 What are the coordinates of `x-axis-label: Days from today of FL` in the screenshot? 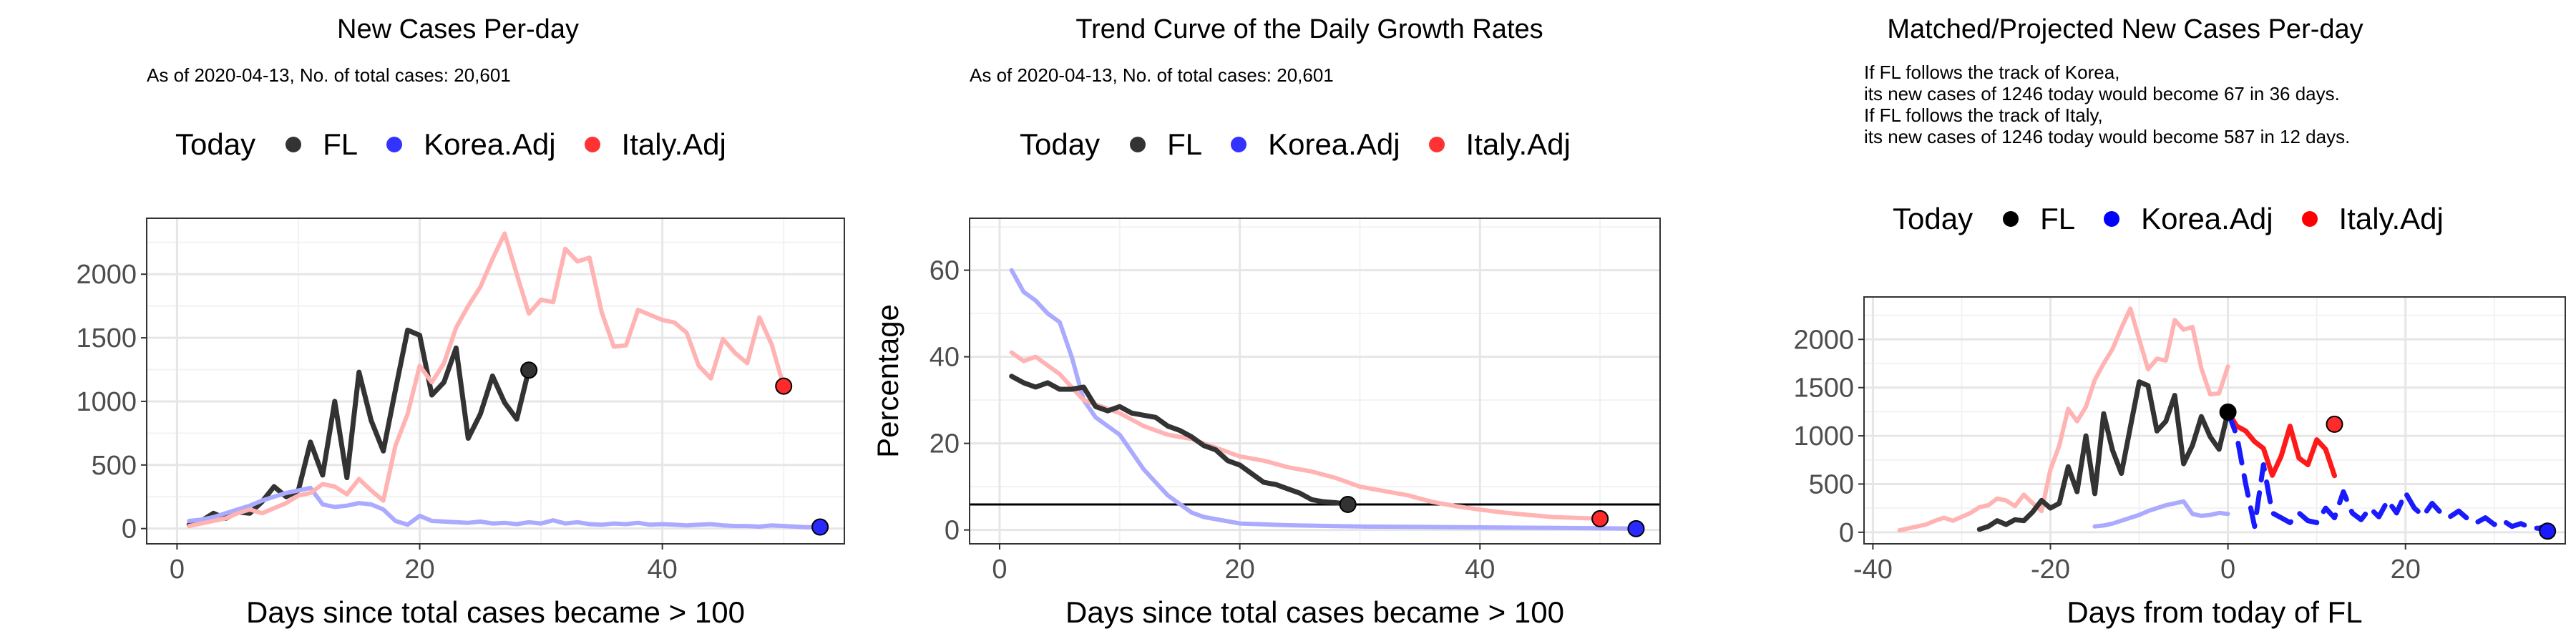 It's located at (2214, 612).